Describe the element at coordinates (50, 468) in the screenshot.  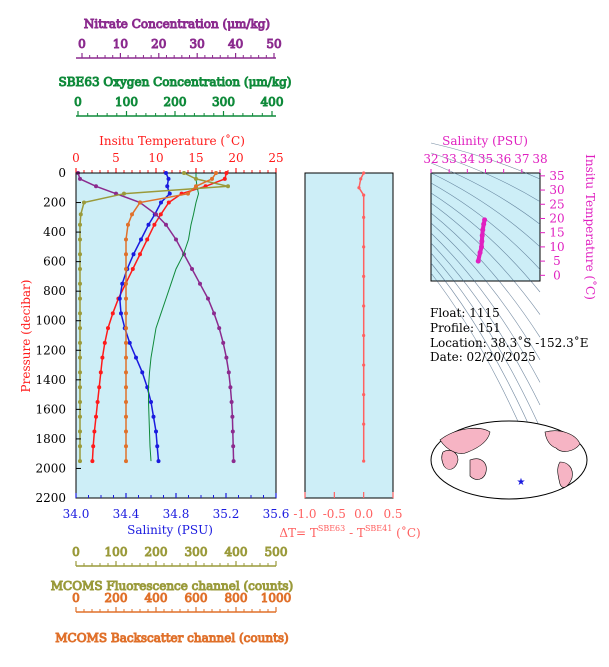
I see `pressure-tick-label: 2000` at that location.